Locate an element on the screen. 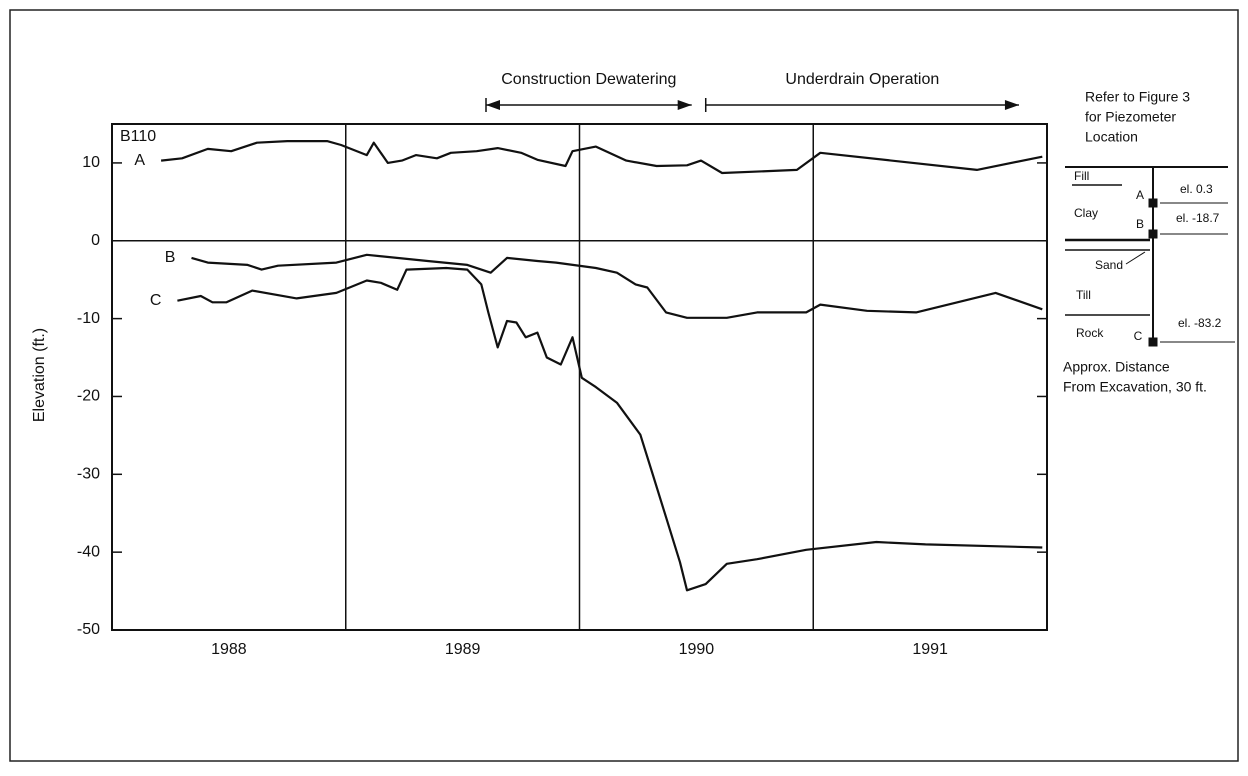 The image size is (1248, 776). layer-label: Rock is located at coordinates (1090, 333).